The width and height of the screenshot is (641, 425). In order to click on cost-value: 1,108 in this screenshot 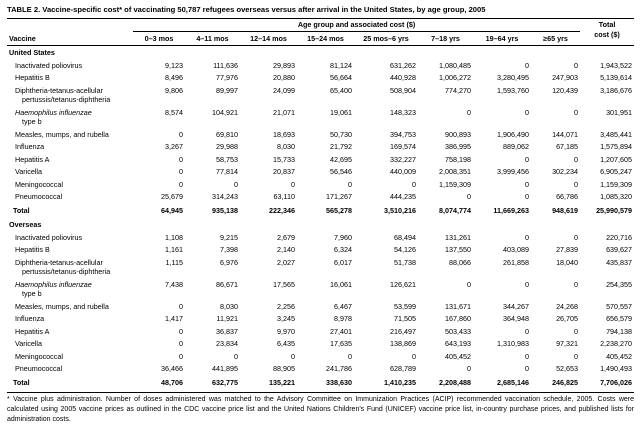, I will do `click(174, 237)`.